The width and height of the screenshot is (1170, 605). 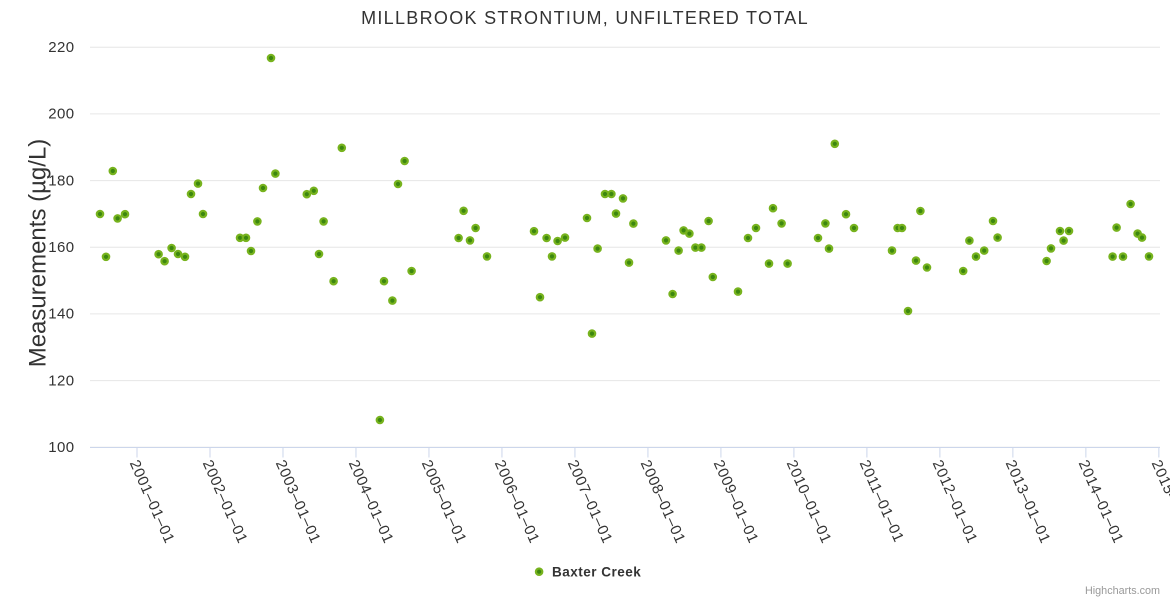 I want to click on svg-text: 220, so click(x=61, y=47).